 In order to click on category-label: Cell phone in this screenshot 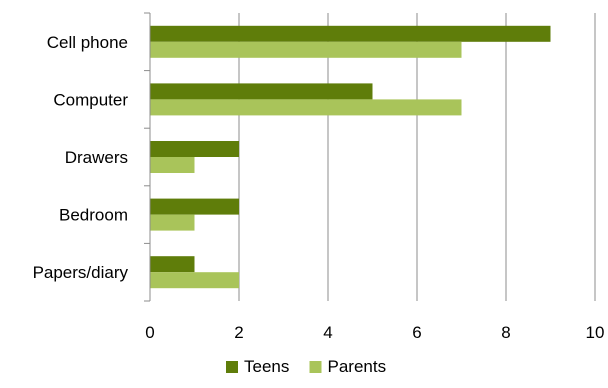, I will do `click(87, 42)`.